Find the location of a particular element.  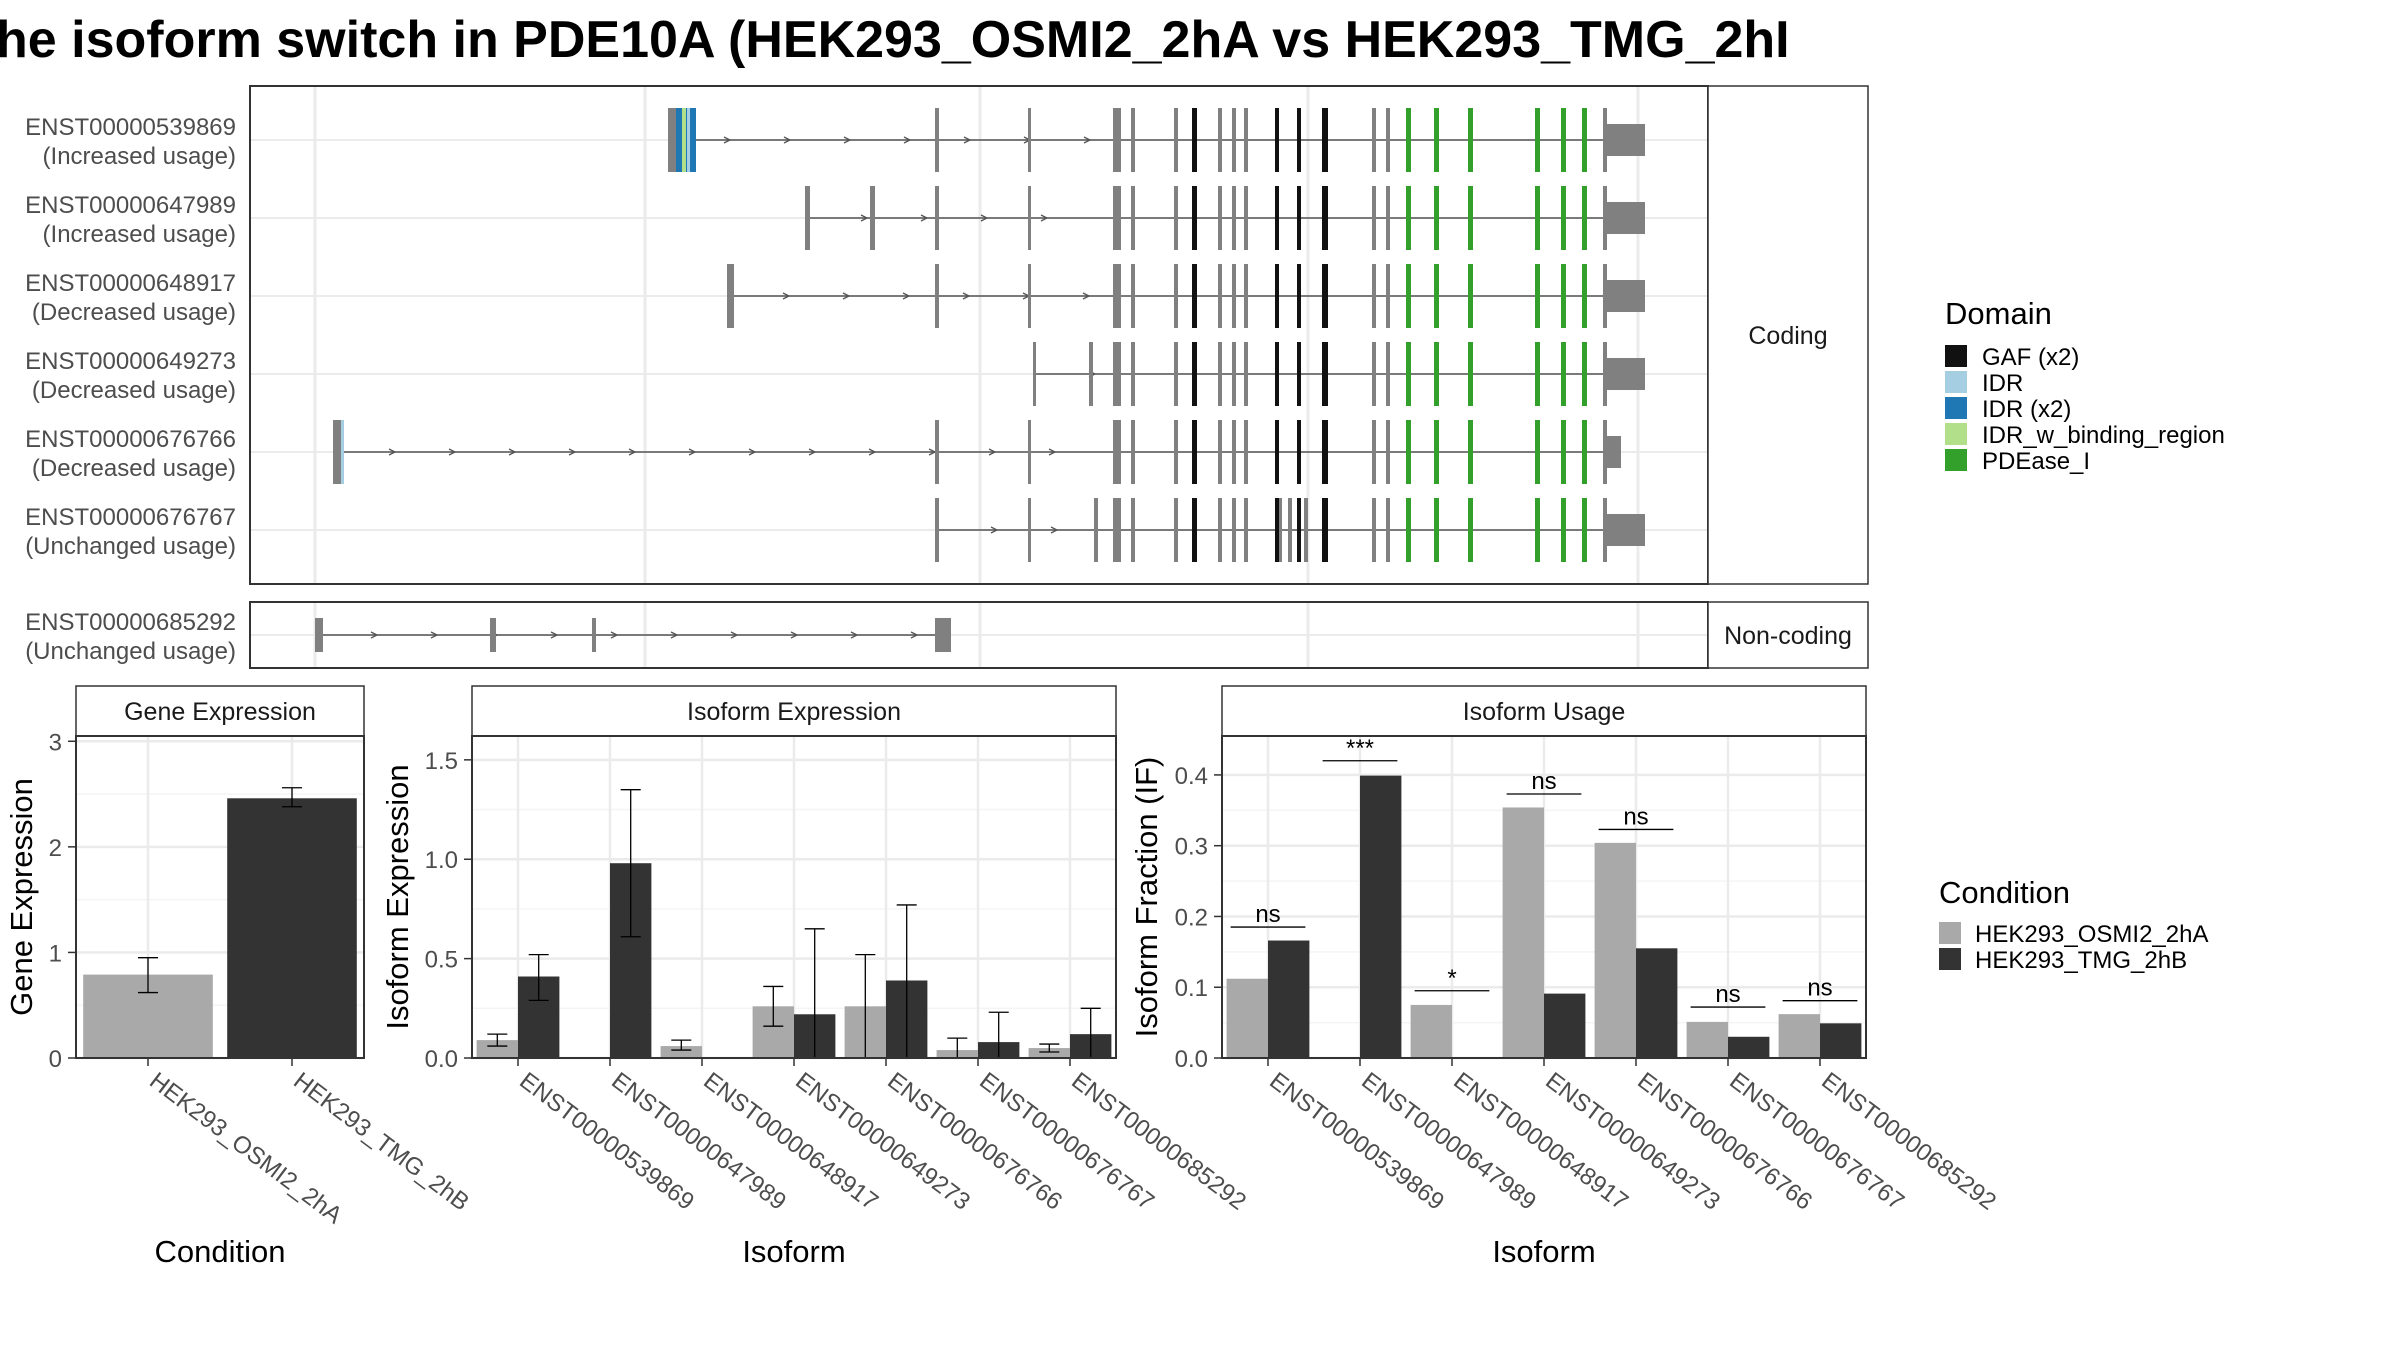

legend-title: Domain is located at coordinates (1998, 313).